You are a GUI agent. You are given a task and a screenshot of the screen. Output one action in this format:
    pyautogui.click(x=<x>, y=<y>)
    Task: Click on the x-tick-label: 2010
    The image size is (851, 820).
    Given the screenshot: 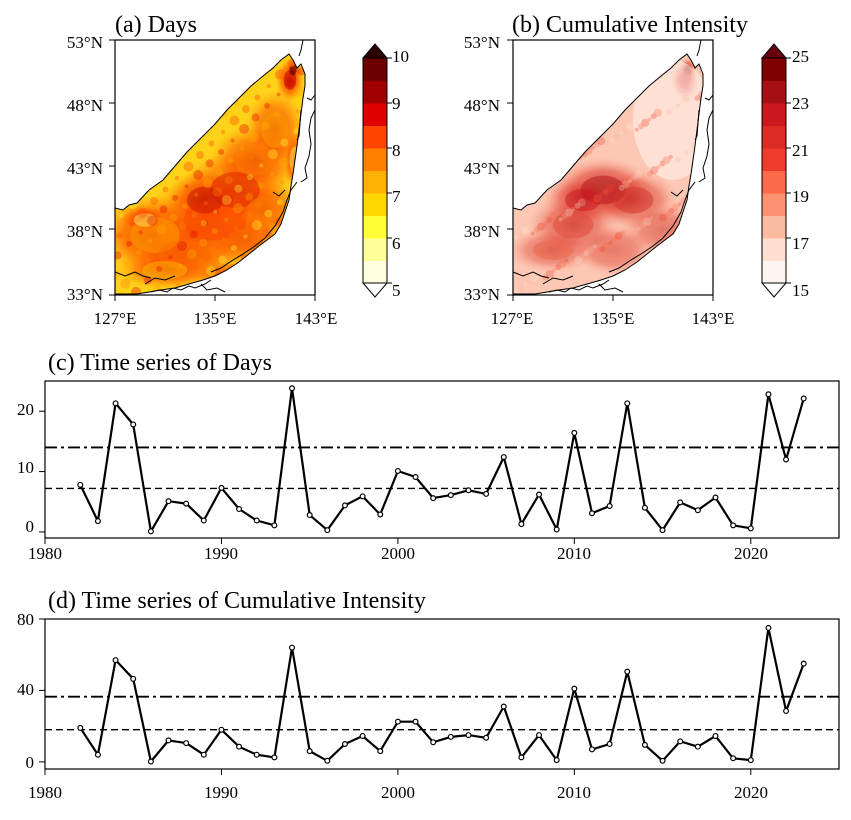 What is the action you would take?
    pyautogui.click(x=574, y=553)
    